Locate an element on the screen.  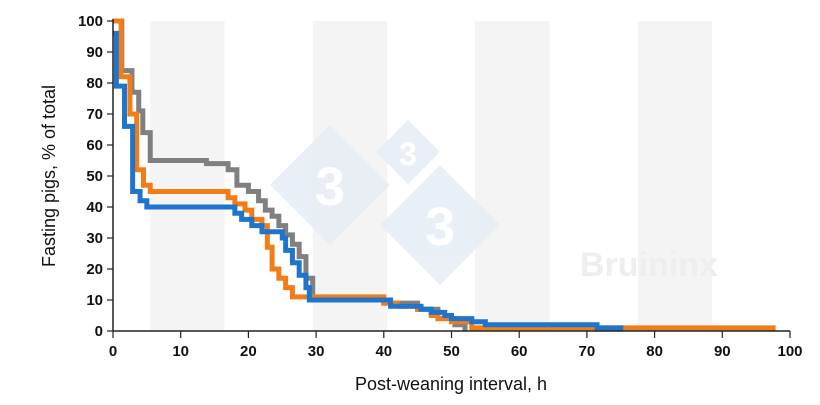
y-tick-label: 90 is located at coordinates (94, 52).